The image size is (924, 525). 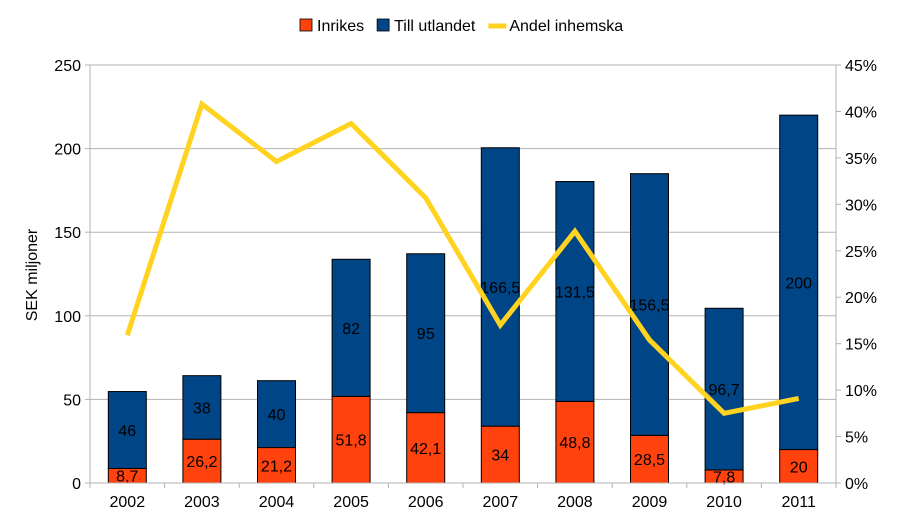 I want to click on data-label: 96,7, so click(x=724, y=390).